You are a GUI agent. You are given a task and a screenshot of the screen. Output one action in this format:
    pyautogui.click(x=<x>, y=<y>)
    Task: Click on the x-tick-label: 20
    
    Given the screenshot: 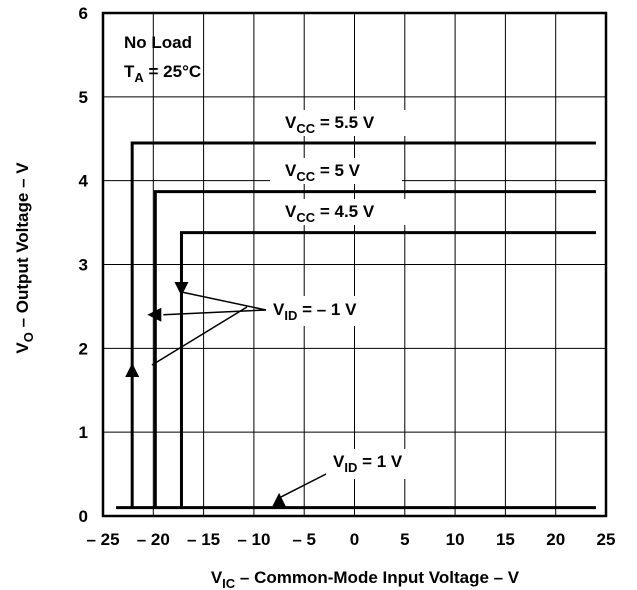 What is the action you would take?
    pyautogui.click(x=555, y=539)
    